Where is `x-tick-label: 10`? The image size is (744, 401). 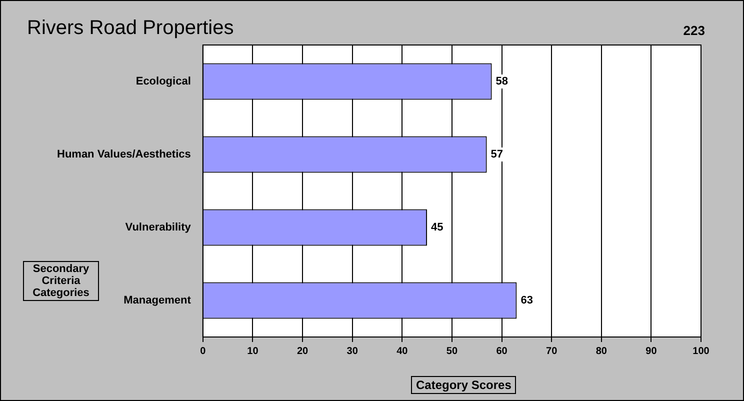
x-tick-label: 10 is located at coordinates (253, 351).